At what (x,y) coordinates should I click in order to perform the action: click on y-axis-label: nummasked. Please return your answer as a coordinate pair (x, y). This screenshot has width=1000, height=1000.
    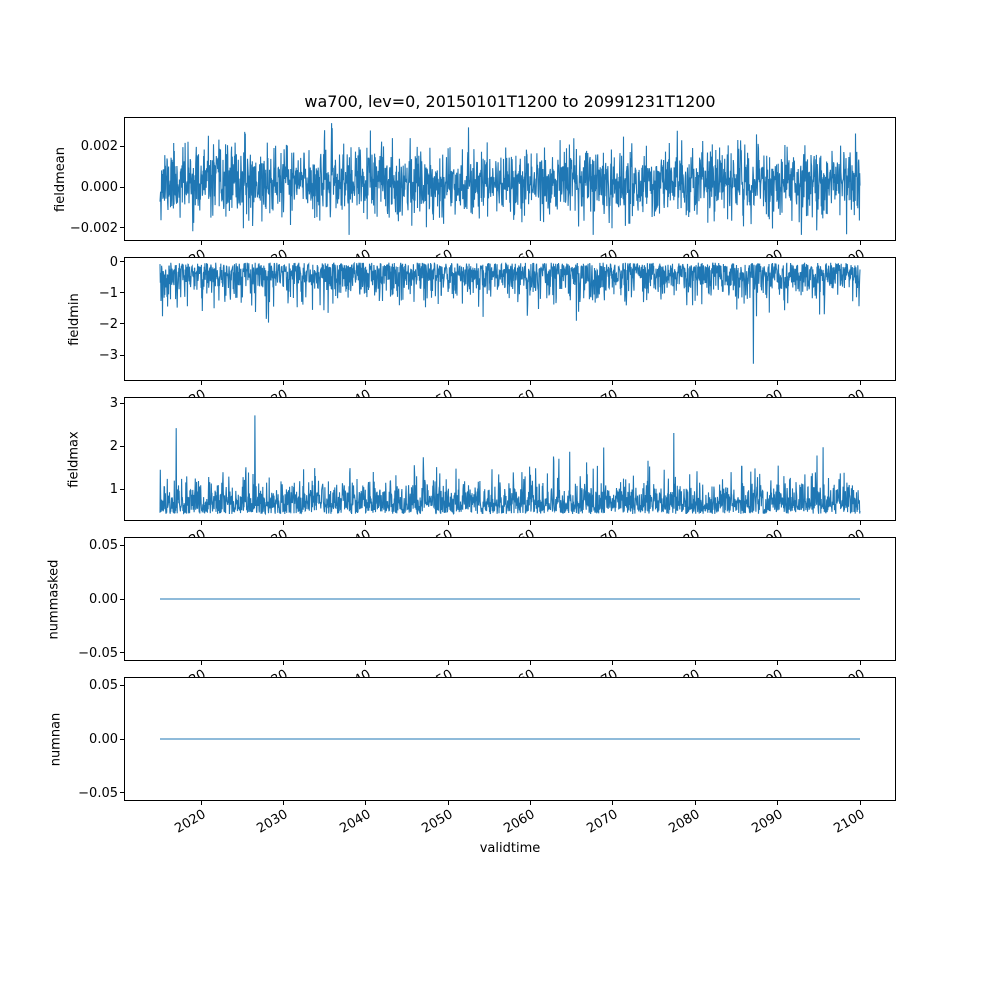
    Looking at the image, I should click on (54, 599).